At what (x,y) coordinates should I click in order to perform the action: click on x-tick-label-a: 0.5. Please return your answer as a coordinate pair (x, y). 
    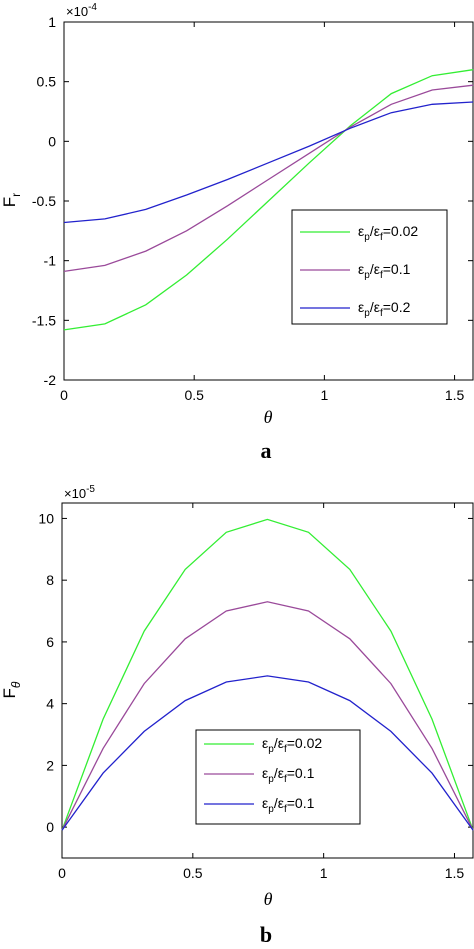
    Looking at the image, I should click on (194, 395).